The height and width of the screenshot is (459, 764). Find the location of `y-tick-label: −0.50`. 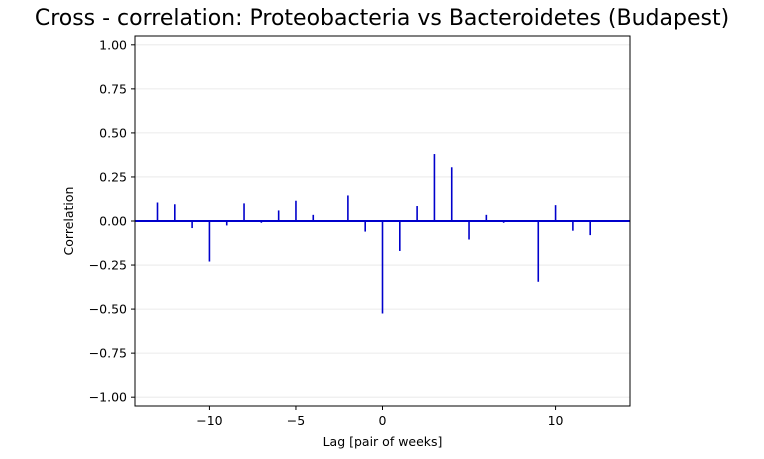

y-tick-label: −0.50 is located at coordinates (108, 309).